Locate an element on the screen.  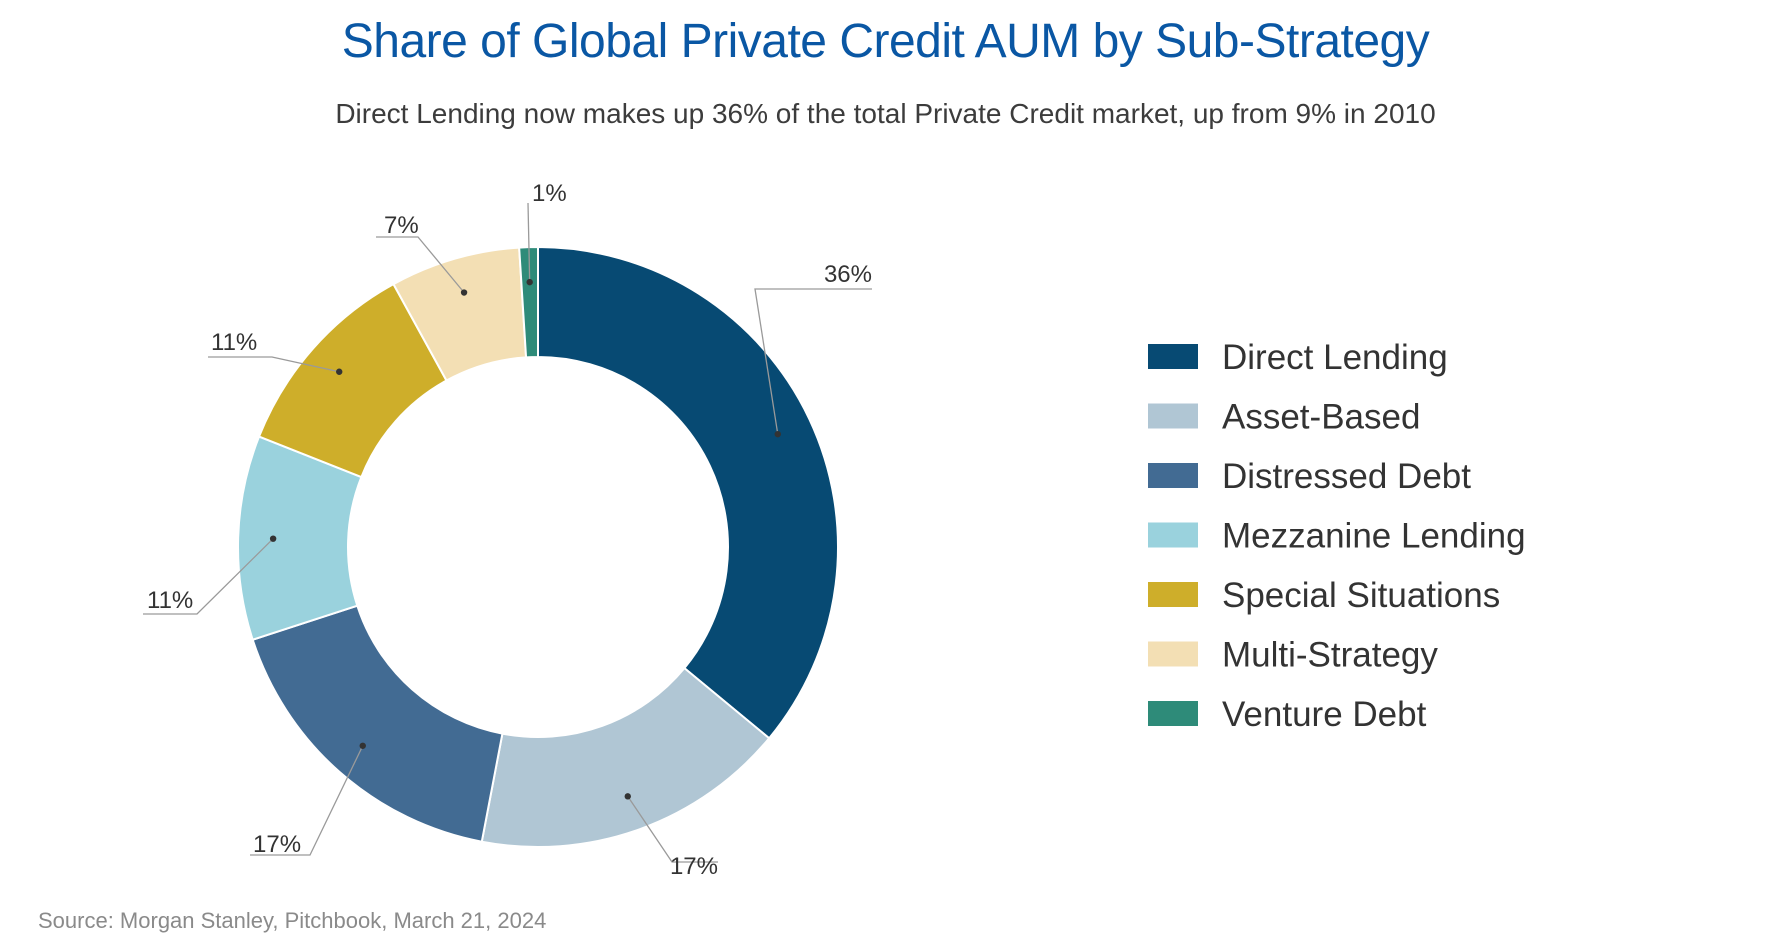
legend-label-special-situations: Special Situations is located at coordinates (1361, 595).